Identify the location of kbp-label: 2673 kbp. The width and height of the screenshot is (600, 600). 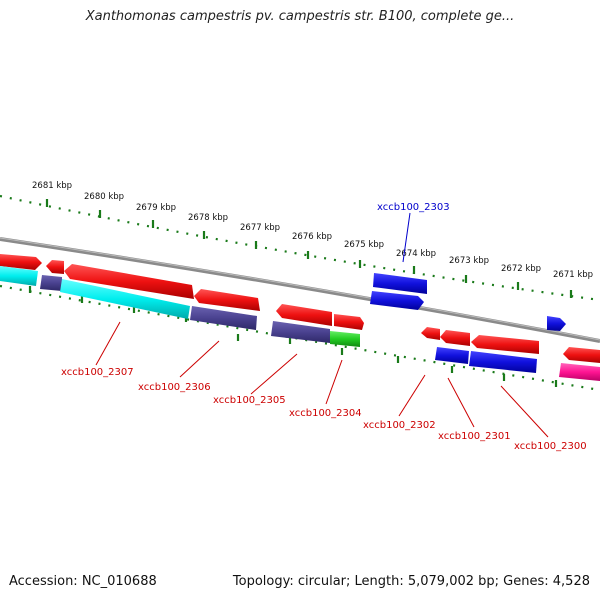
(469, 261).